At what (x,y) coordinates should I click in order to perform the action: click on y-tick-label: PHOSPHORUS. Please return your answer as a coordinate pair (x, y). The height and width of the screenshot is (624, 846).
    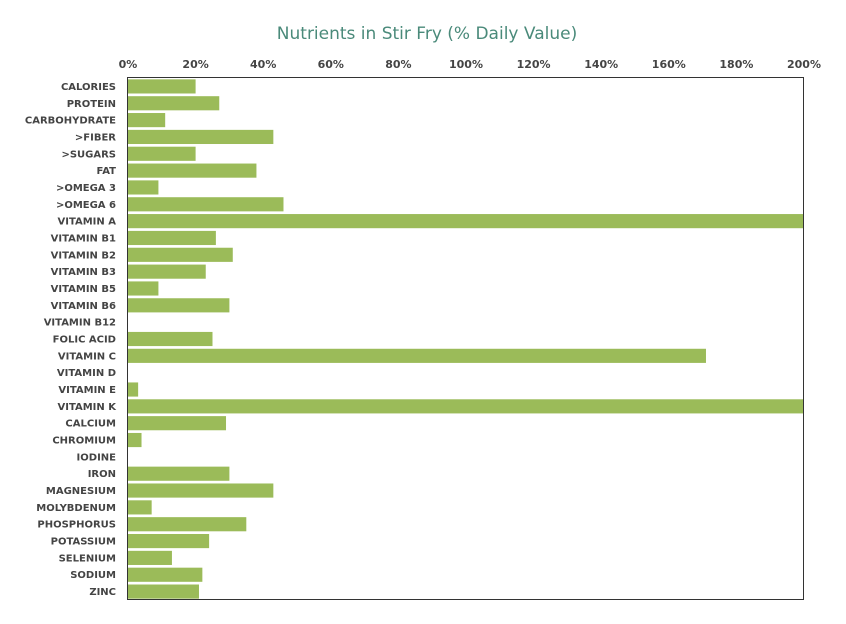
    Looking at the image, I should click on (76, 525).